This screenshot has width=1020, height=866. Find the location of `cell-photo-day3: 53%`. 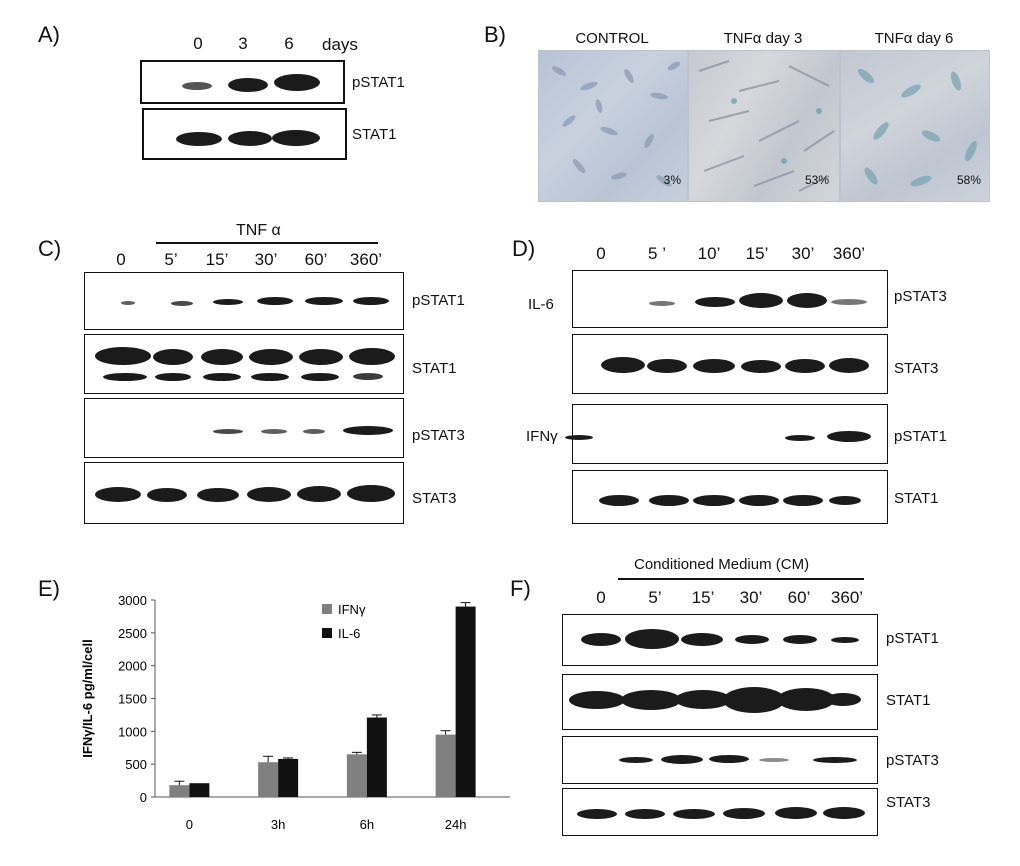

cell-photo-day3: 53% is located at coordinates (764, 126).